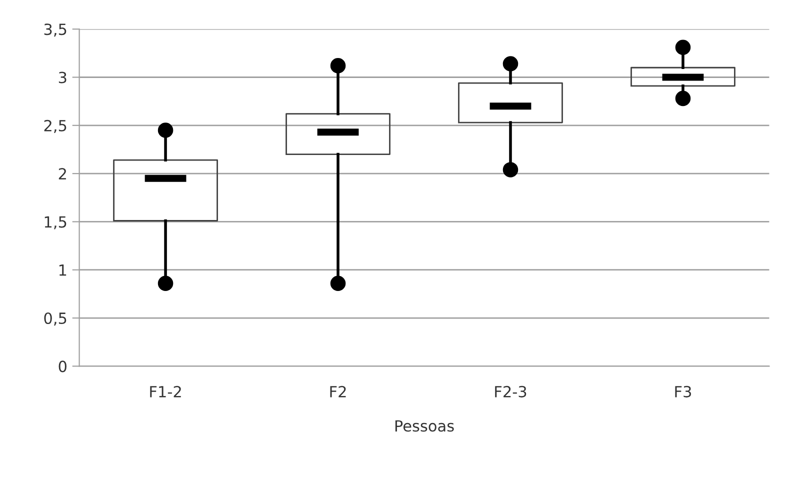 Image resolution: width=793 pixels, height=485 pixels. Describe the element at coordinates (55, 319) in the screenshot. I see `y-tick-label: 0,5` at that location.